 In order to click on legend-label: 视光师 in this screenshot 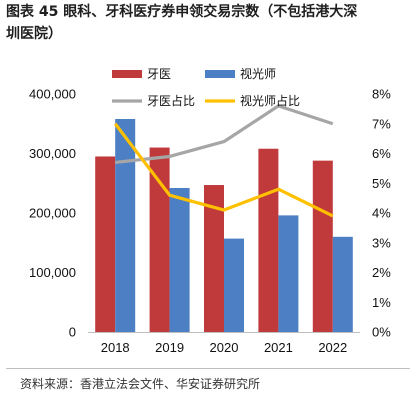, I will do `click(258, 73)`.